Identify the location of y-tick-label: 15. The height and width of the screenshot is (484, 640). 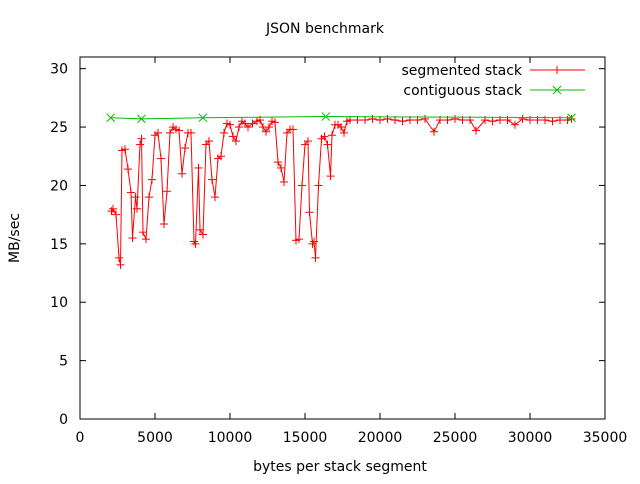
(59, 245).